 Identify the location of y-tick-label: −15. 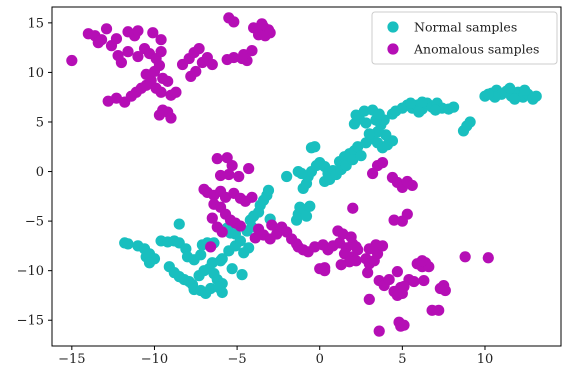
(30, 321).